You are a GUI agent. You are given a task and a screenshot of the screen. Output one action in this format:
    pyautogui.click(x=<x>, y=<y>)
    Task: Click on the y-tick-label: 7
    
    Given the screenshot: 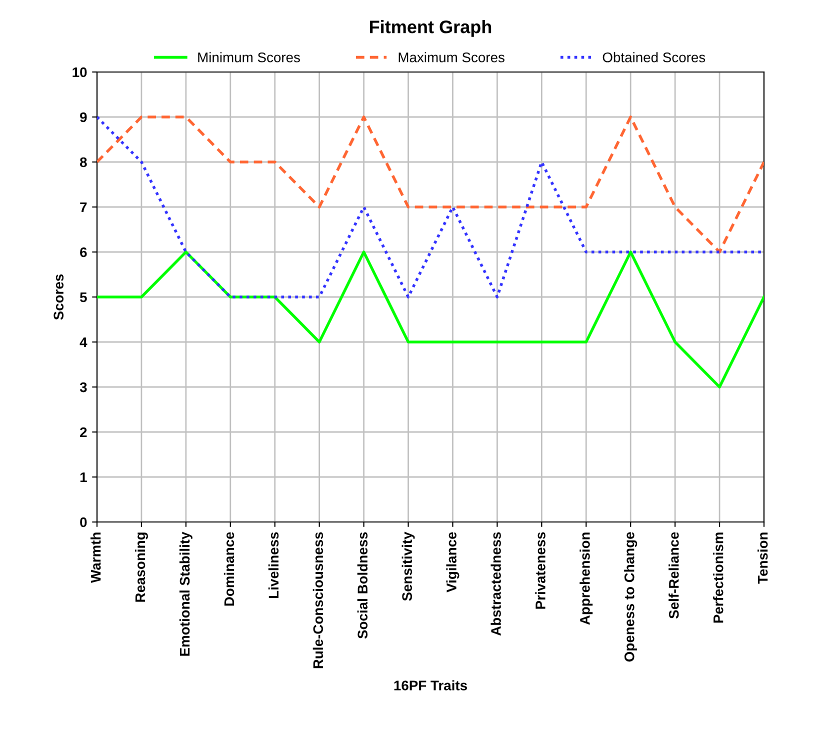 What is the action you would take?
    pyautogui.click(x=83, y=207)
    